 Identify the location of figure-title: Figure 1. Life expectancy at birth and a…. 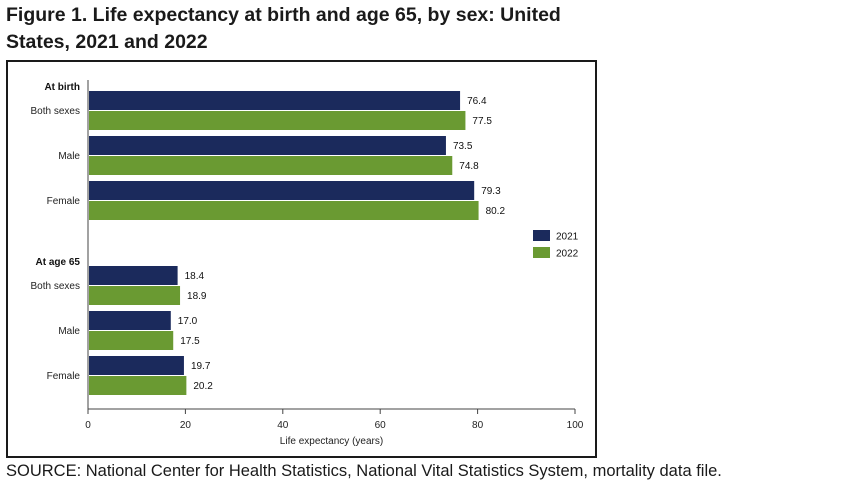
(283, 28).